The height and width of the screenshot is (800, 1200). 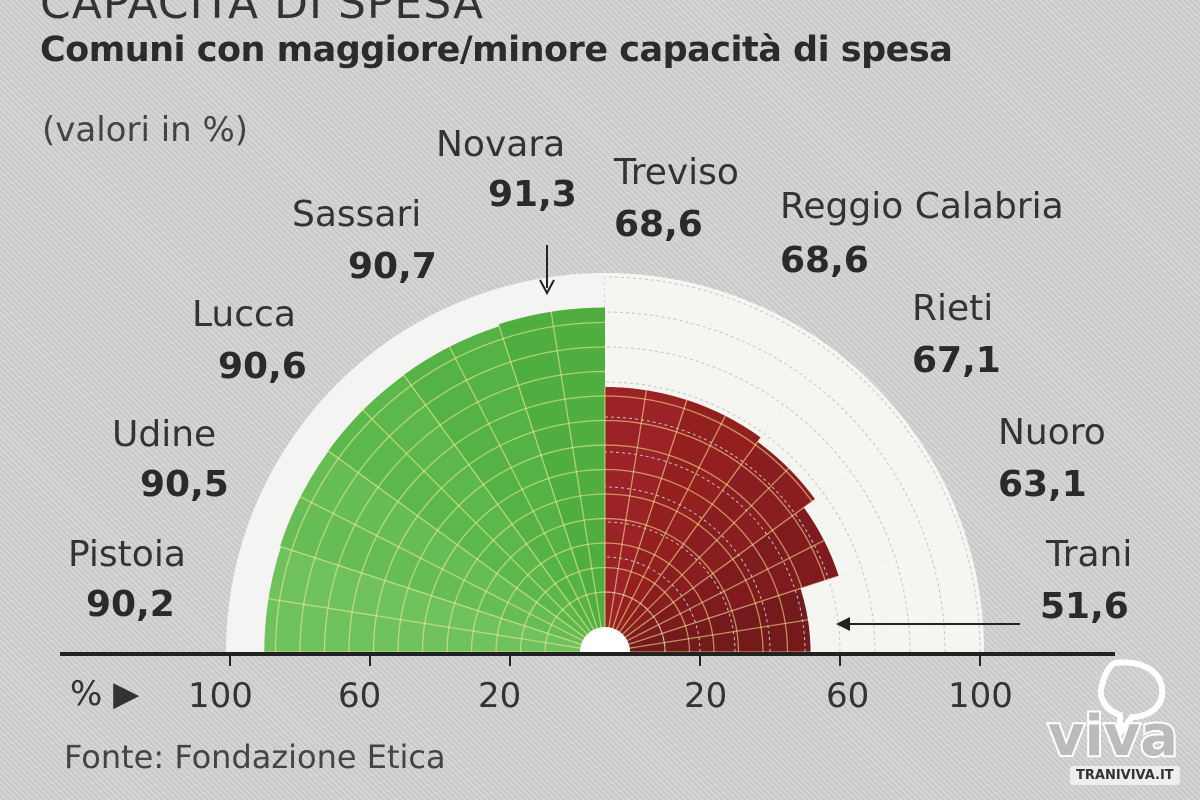 I want to click on label-pistoia: Pistoia, so click(x=127, y=554).